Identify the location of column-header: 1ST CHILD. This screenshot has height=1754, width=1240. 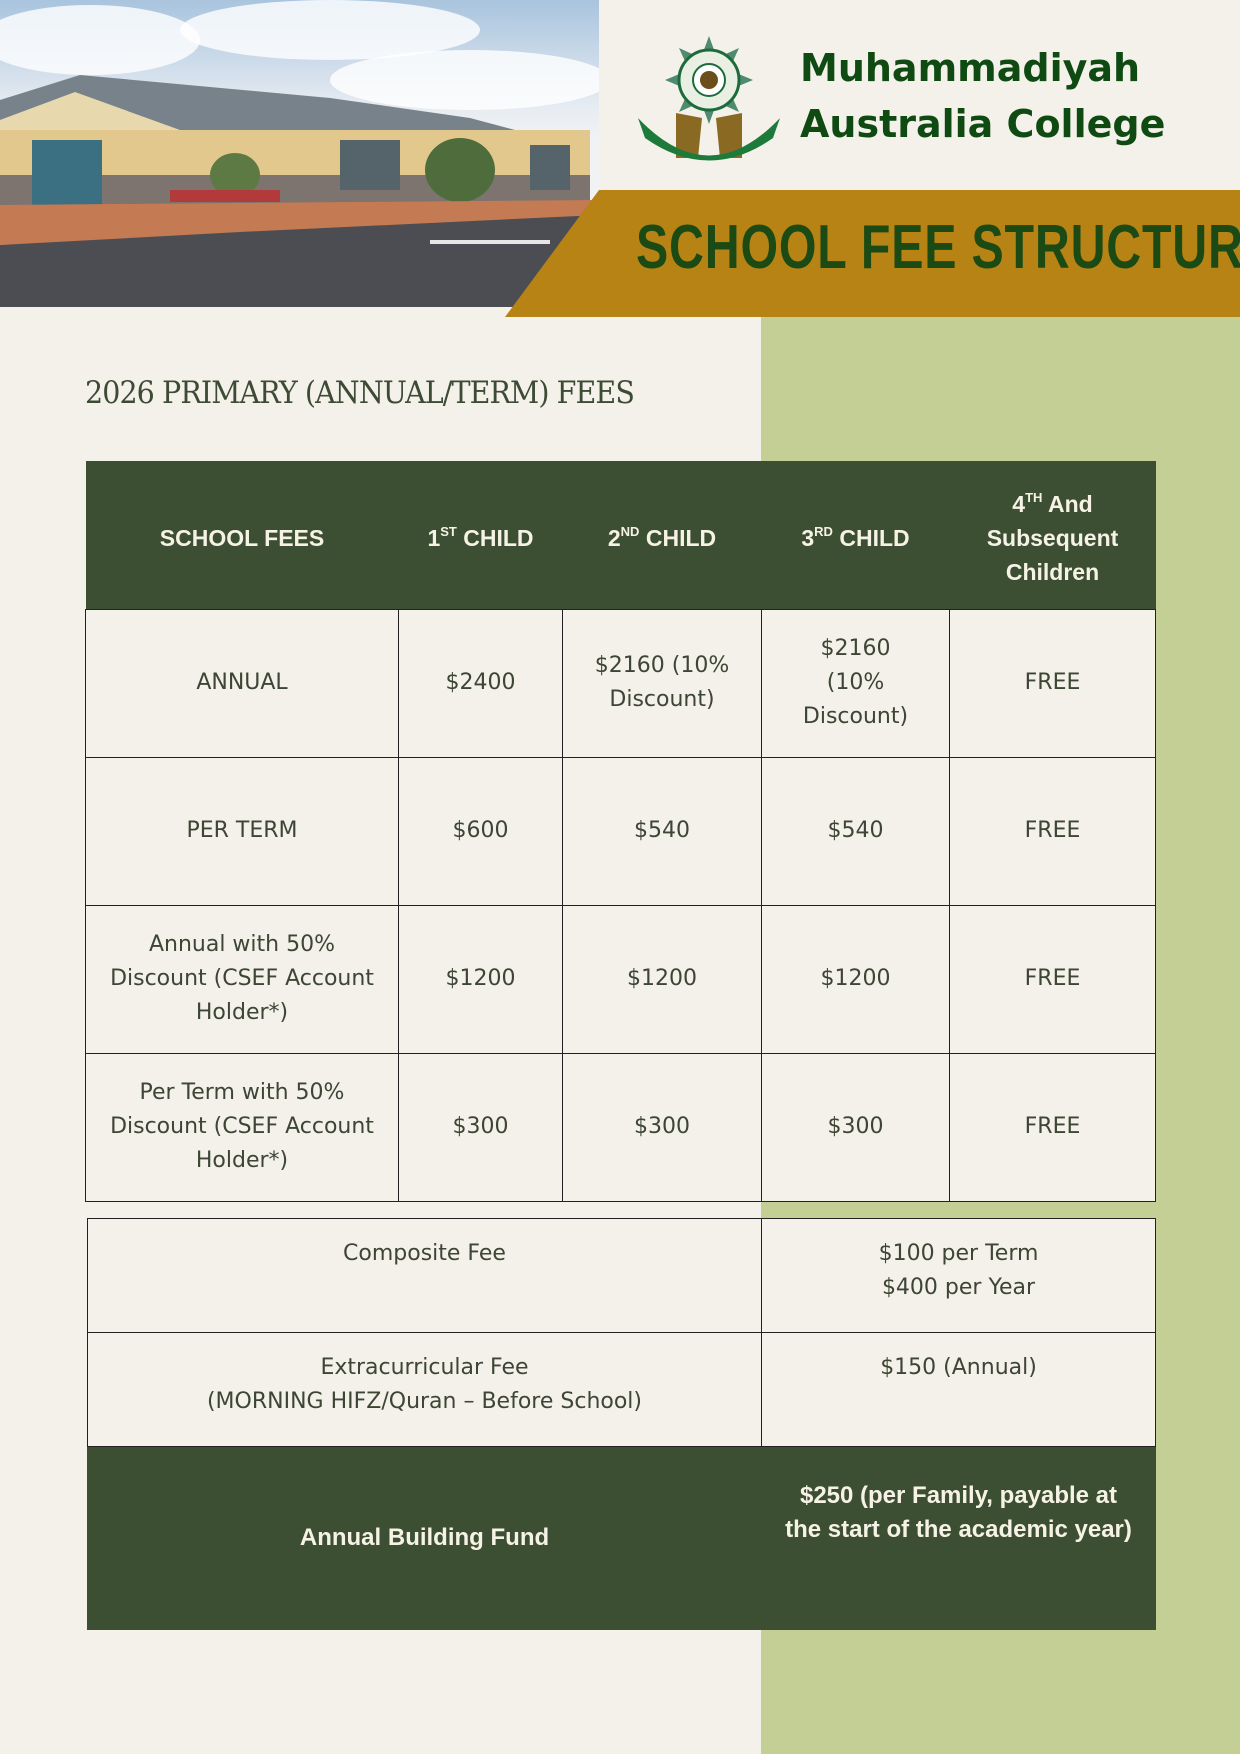
(480, 535).